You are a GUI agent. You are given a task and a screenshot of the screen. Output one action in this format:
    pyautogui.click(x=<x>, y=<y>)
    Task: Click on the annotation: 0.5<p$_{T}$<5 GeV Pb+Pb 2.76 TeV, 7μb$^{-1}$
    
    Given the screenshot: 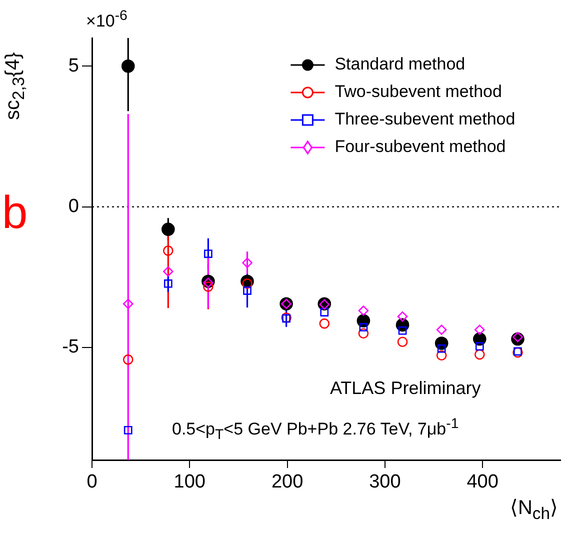 What is the action you would take?
    pyautogui.click(x=315, y=430)
    